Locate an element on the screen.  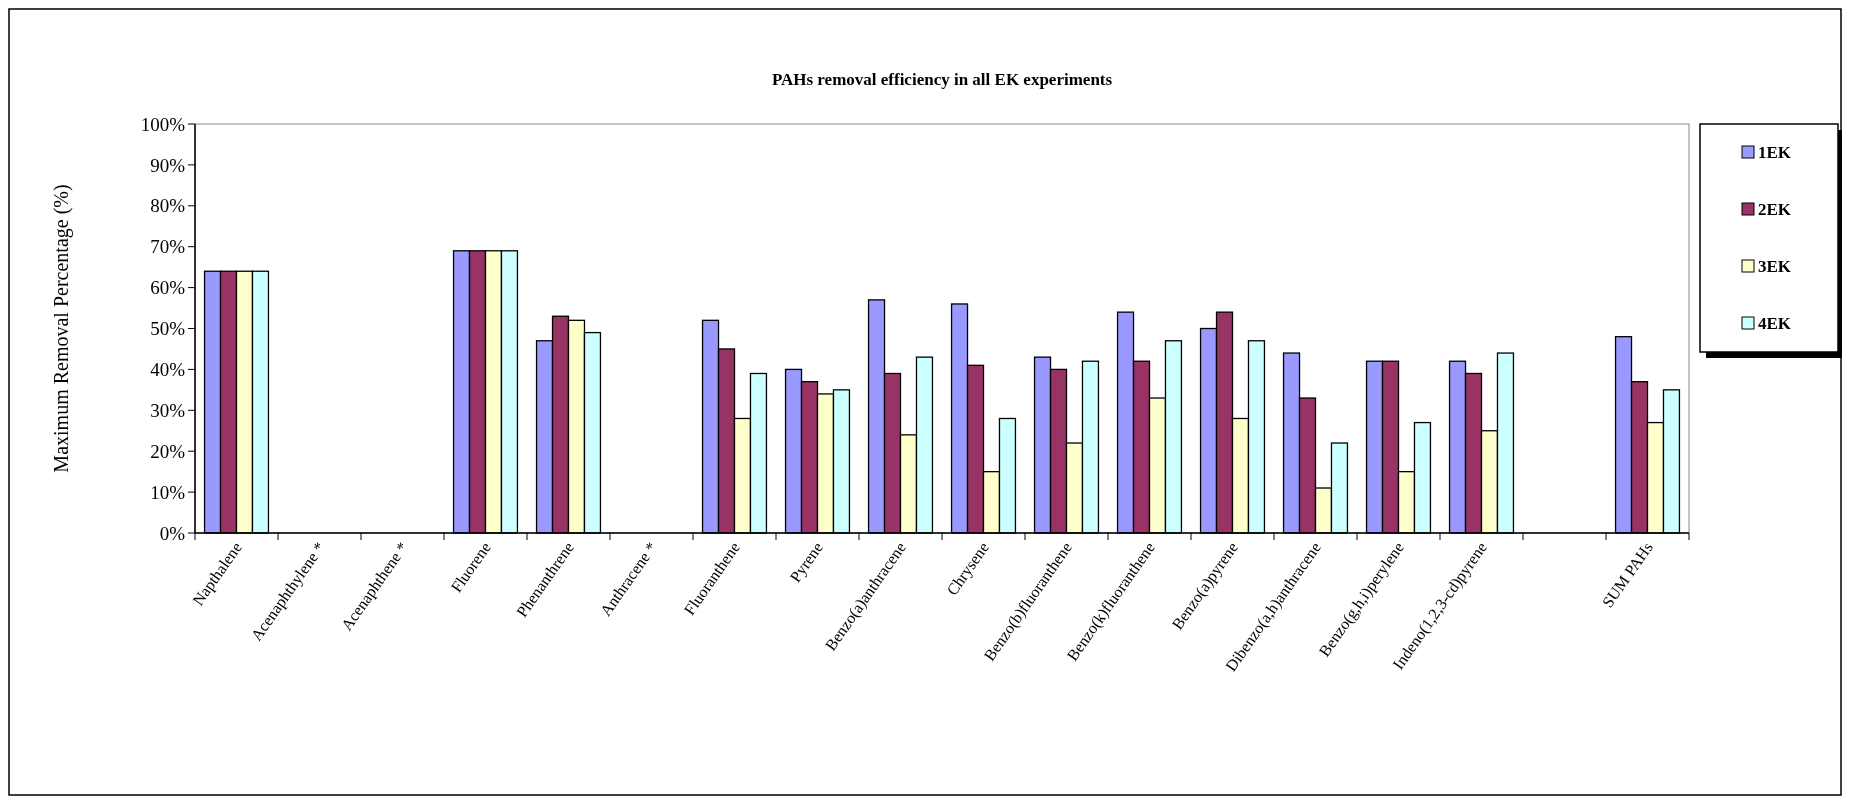
legend-label: 2EK is located at coordinates (1775, 209).